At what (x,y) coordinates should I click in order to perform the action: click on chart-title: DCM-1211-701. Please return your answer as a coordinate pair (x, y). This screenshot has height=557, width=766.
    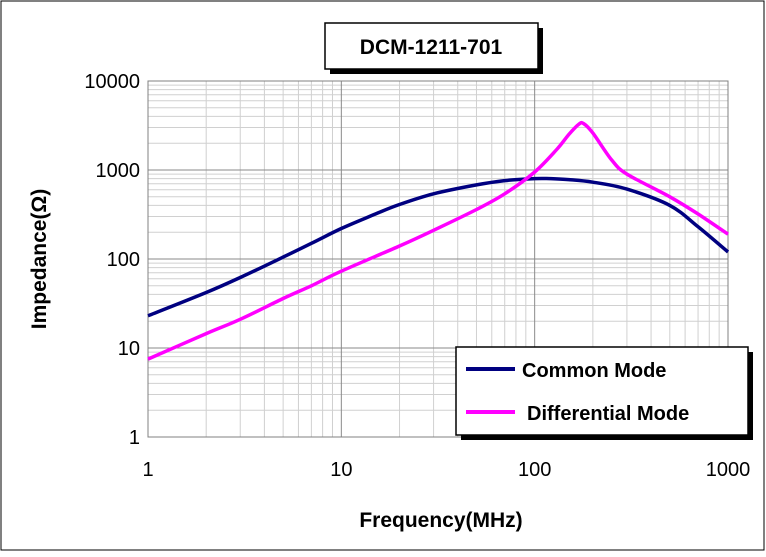
    Looking at the image, I should click on (431, 47).